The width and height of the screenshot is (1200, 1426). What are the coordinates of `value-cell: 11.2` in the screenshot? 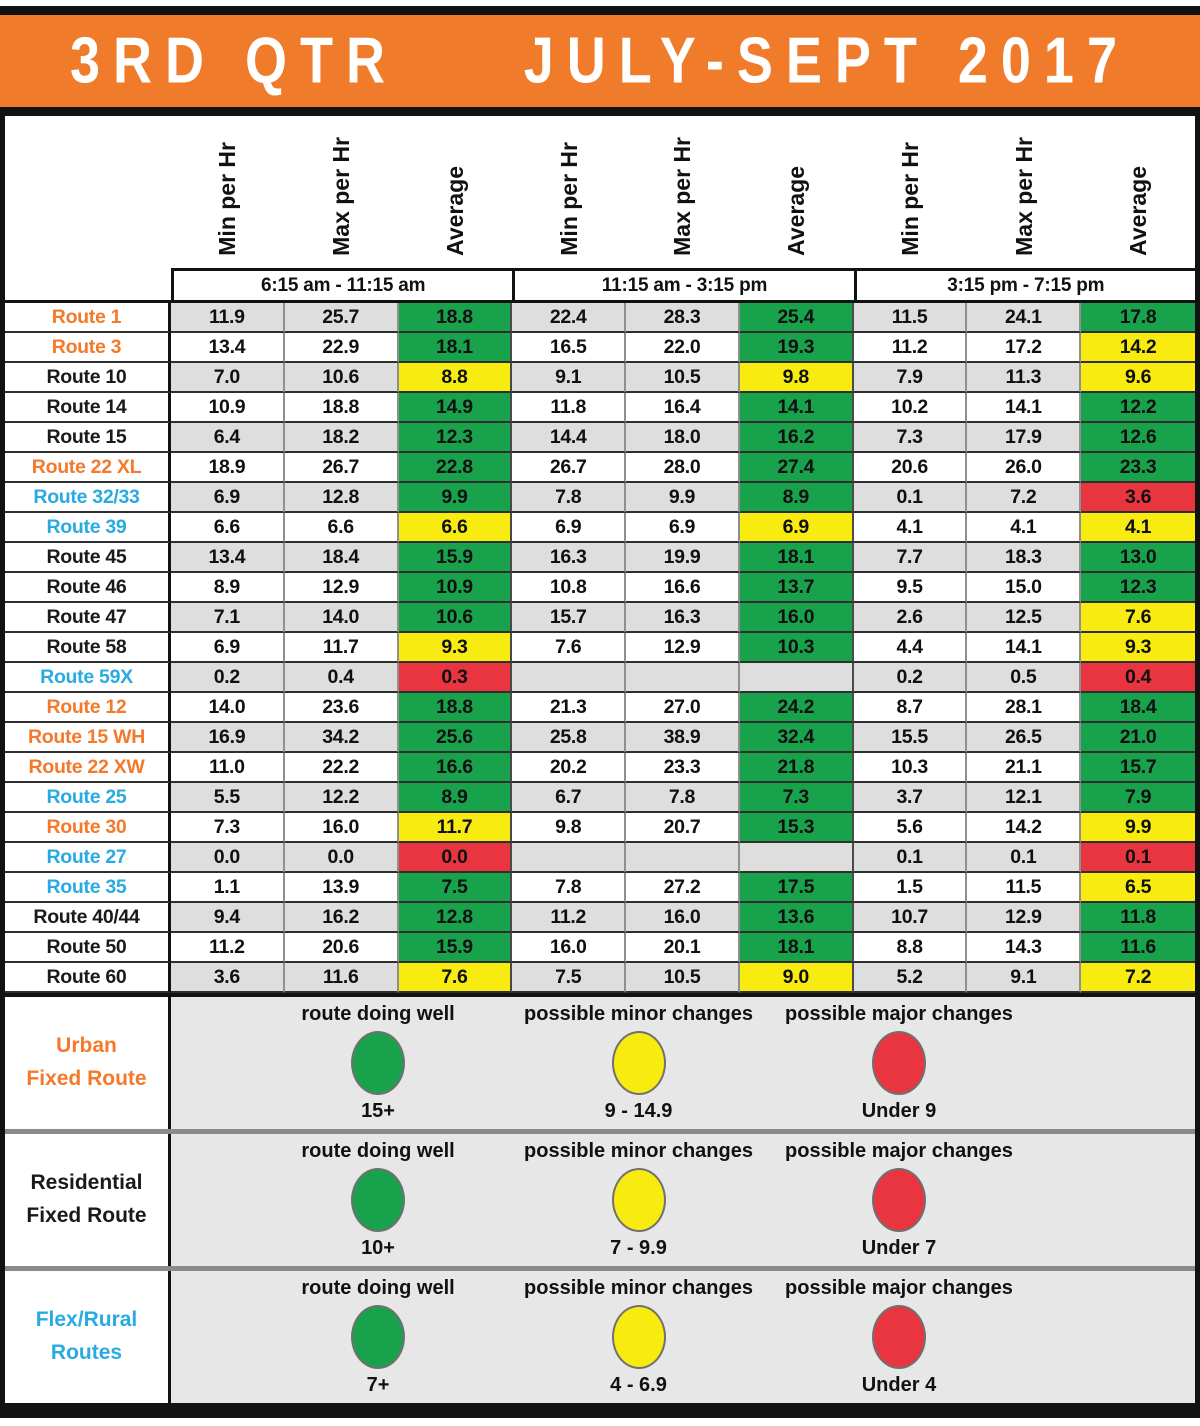 It's located at (910, 348).